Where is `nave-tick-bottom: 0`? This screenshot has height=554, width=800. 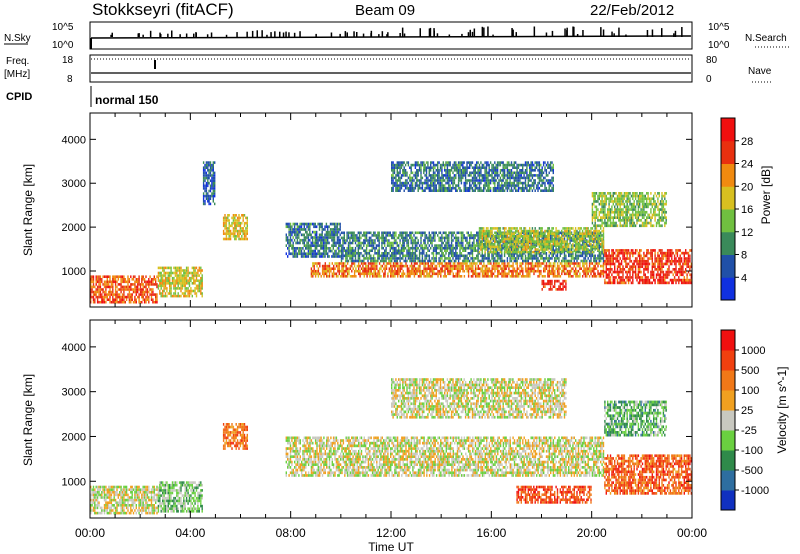 nave-tick-bottom: 0 is located at coordinates (709, 79).